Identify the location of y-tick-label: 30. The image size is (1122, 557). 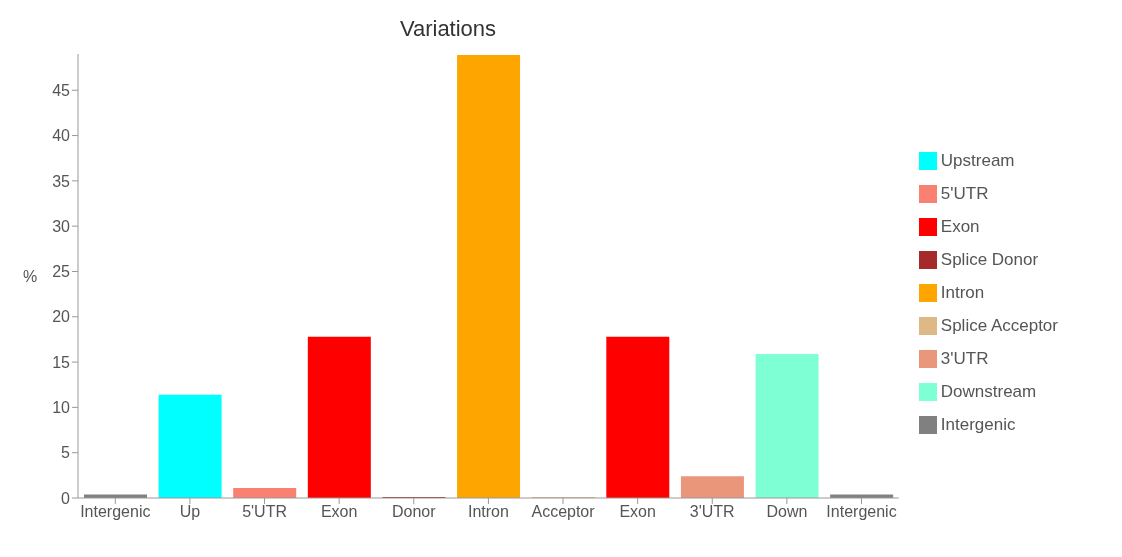
(61, 226).